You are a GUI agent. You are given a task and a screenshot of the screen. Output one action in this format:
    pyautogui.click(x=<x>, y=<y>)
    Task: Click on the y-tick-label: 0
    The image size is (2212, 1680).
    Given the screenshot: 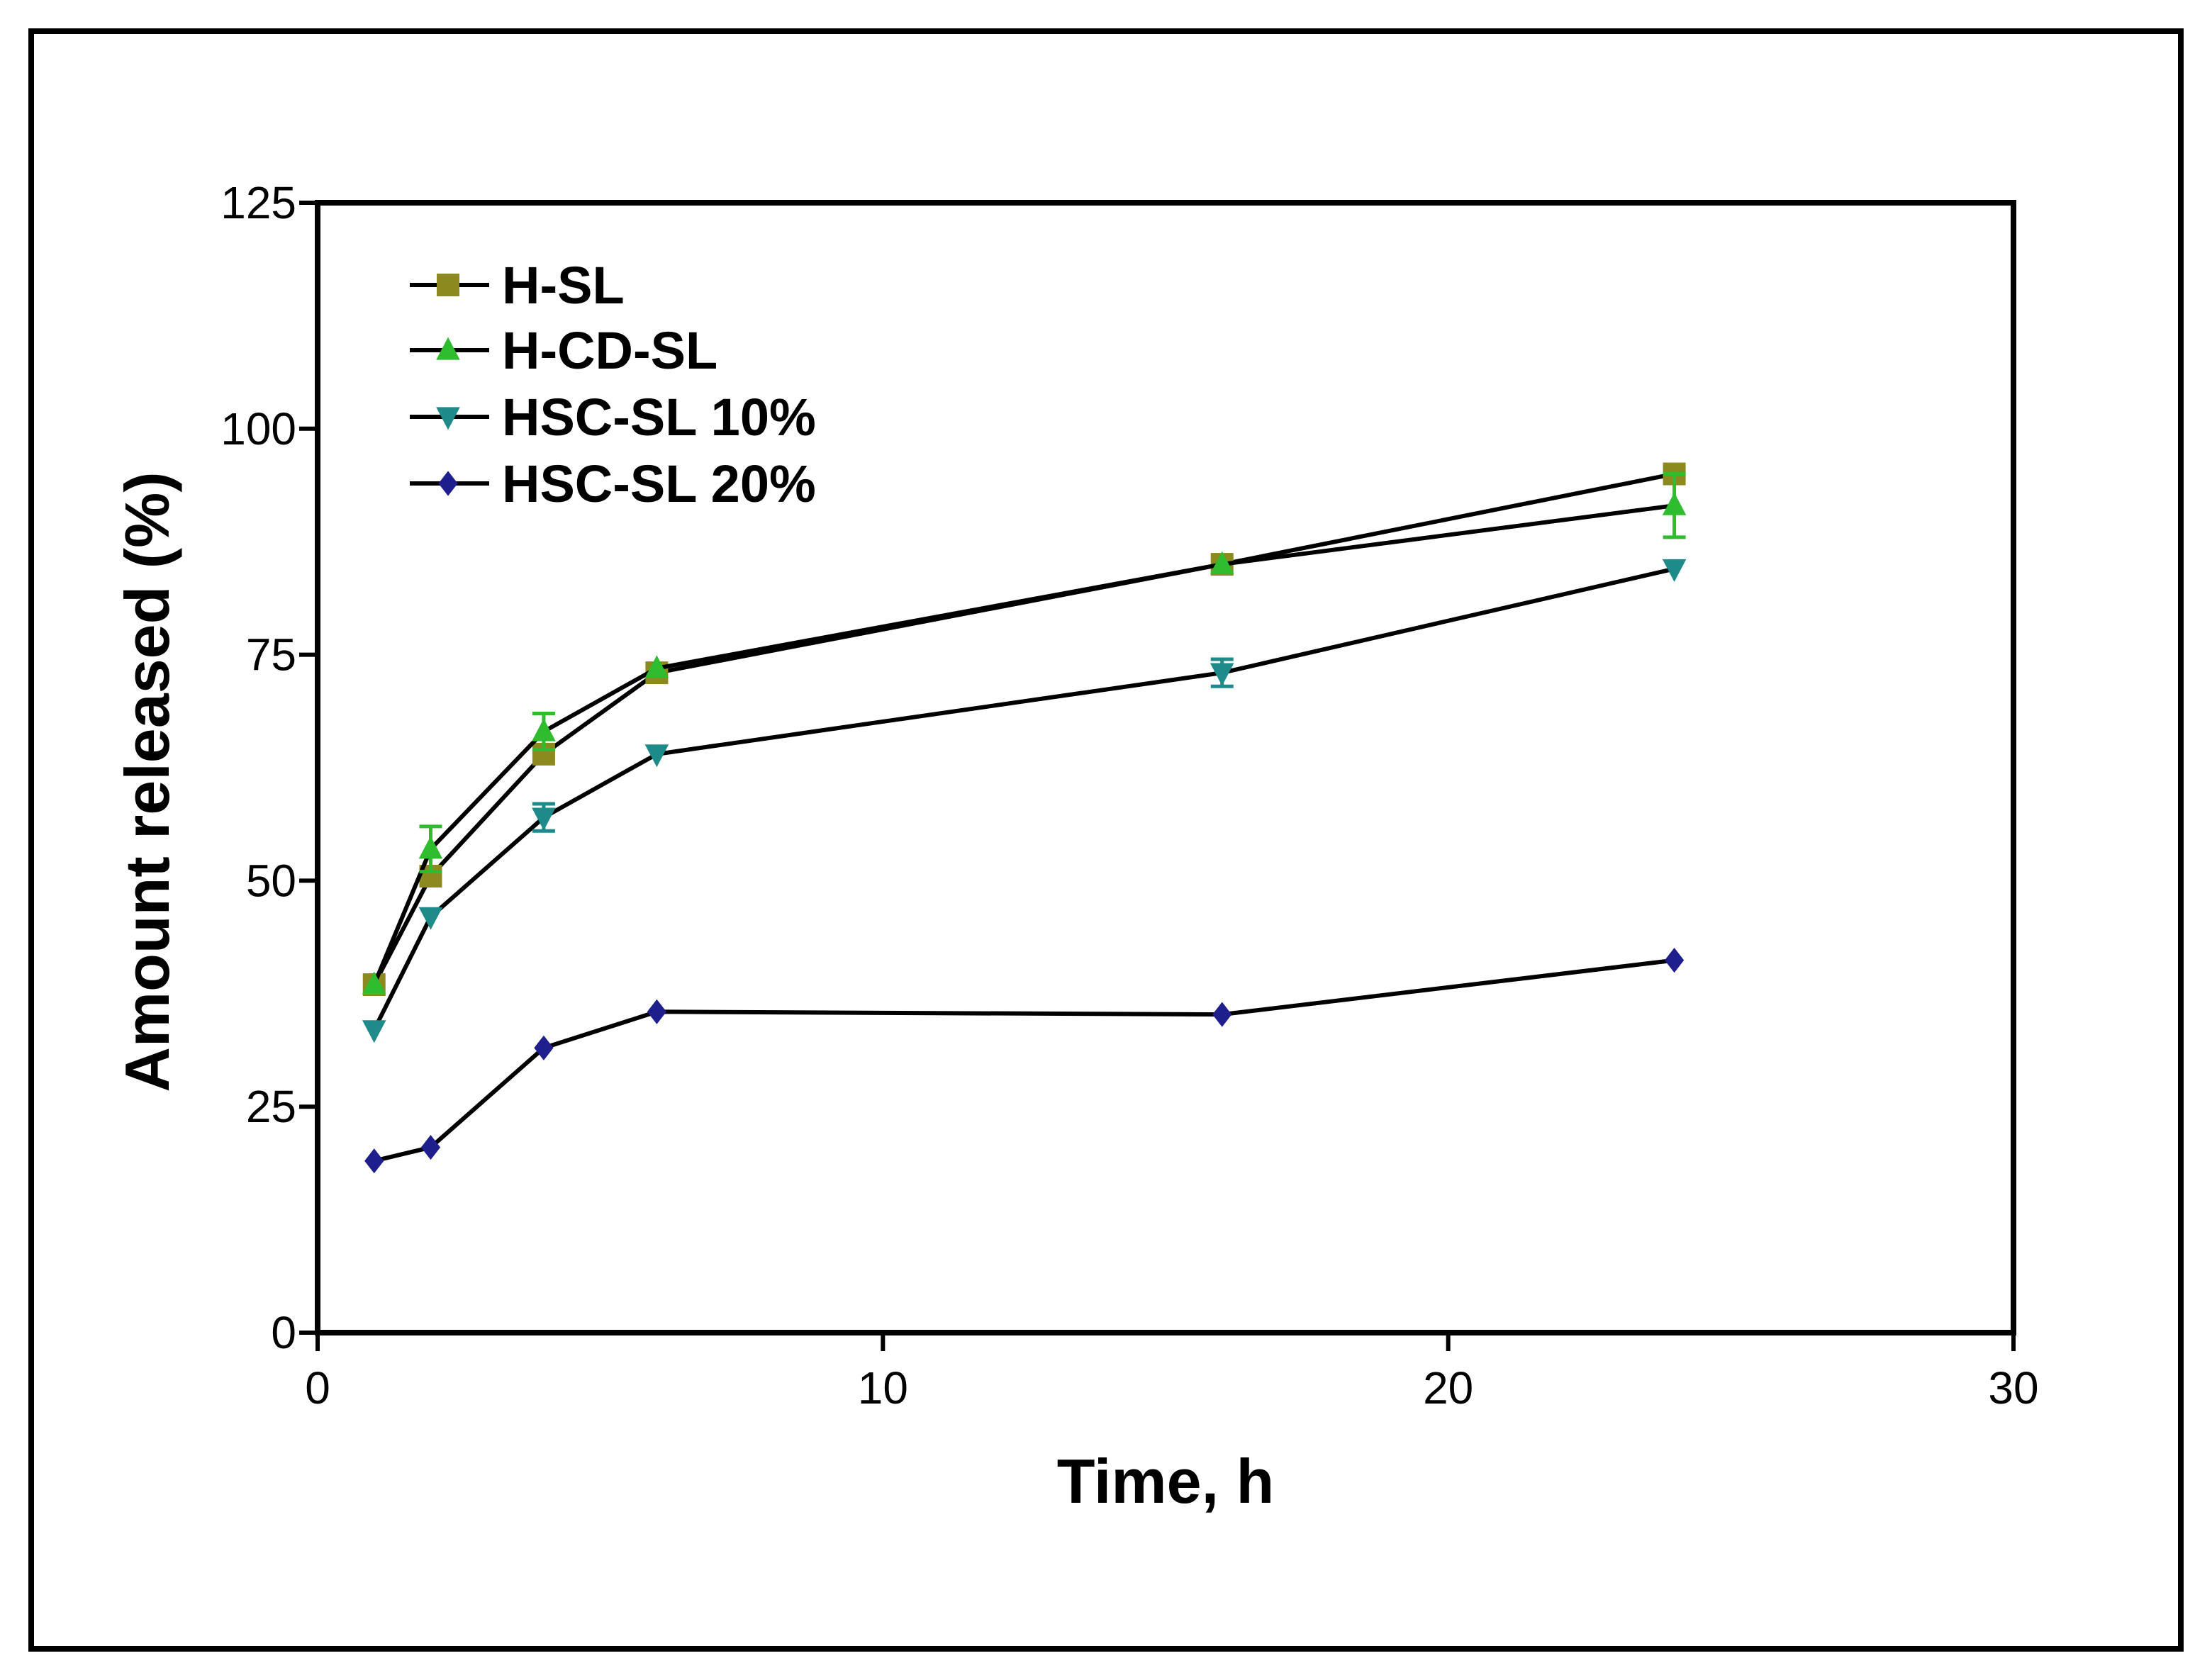 What is the action you would take?
    pyautogui.click(x=283, y=1332)
    